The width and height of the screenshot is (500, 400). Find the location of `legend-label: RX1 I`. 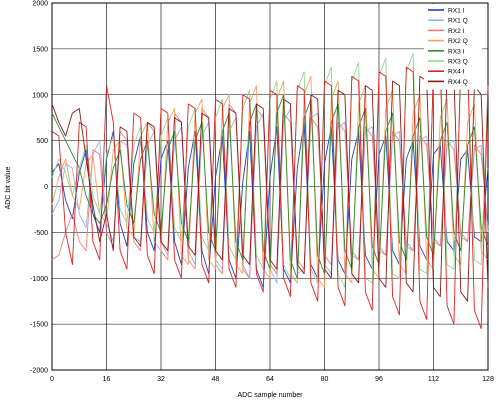

legend-label: RX1 I is located at coordinates (456, 11).